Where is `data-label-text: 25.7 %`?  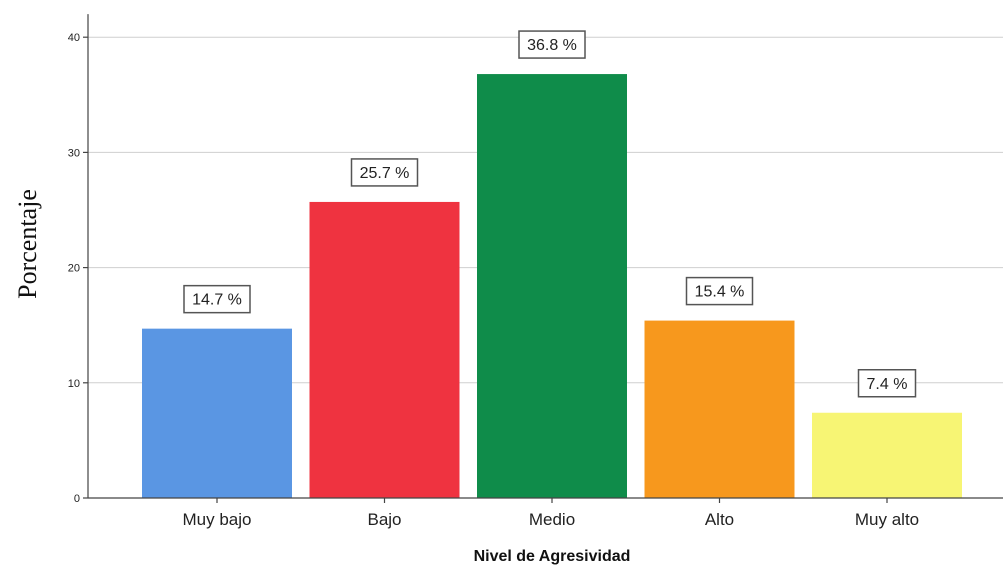
data-label-text: 25.7 % is located at coordinates (385, 173).